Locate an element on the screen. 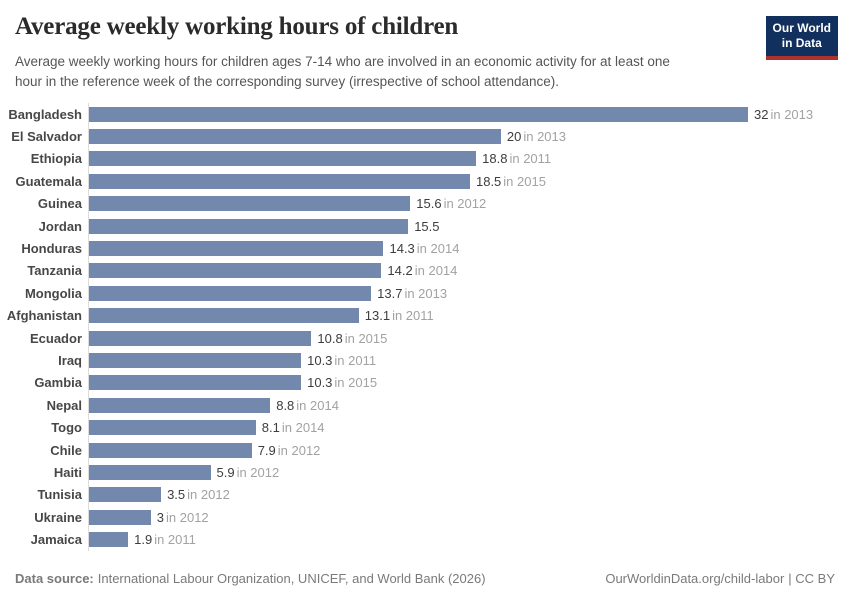 The image size is (850, 600). value-label: 18.8 in 2011 is located at coordinates (516, 158).